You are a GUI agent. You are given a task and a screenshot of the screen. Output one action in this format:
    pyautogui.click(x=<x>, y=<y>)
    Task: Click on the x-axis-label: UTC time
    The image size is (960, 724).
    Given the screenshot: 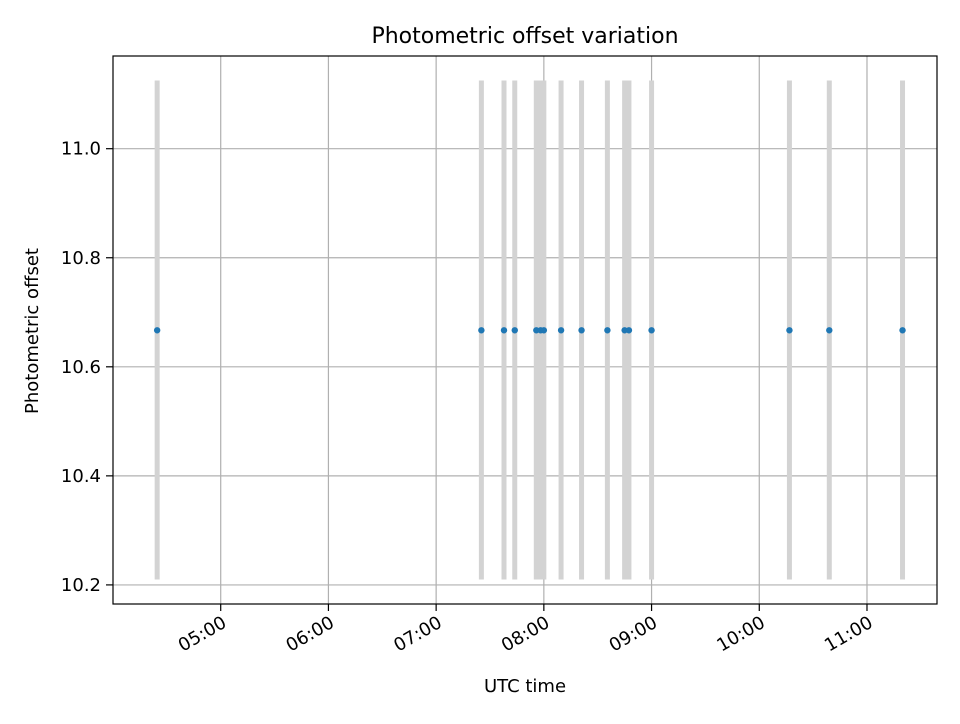 What is the action you would take?
    pyautogui.click(x=525, y=686)
    